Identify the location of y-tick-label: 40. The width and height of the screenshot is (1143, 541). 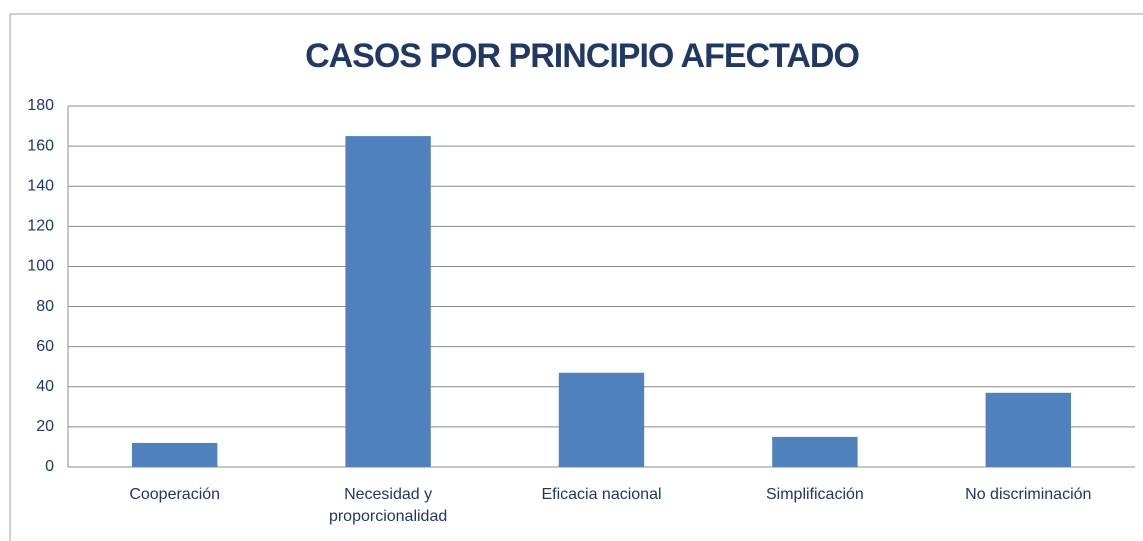
(45, 386).